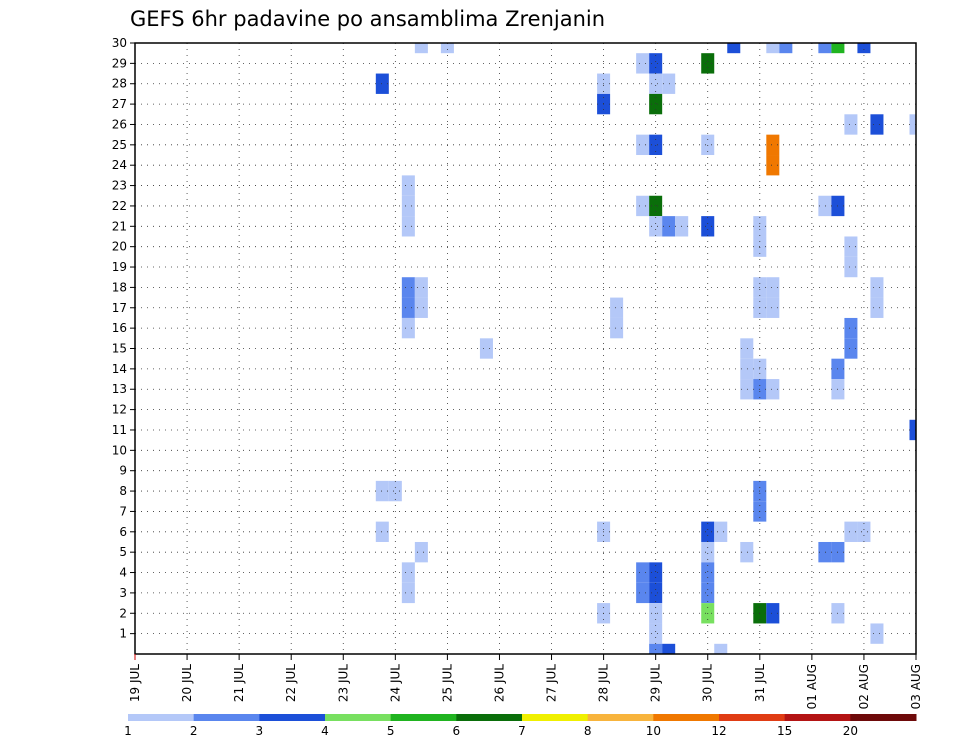 The height and width of the screenshot is (742, 960). Describe the element at coordinates (119, 328) in the screenshot. I see `y-tick-label: 16` at that location.